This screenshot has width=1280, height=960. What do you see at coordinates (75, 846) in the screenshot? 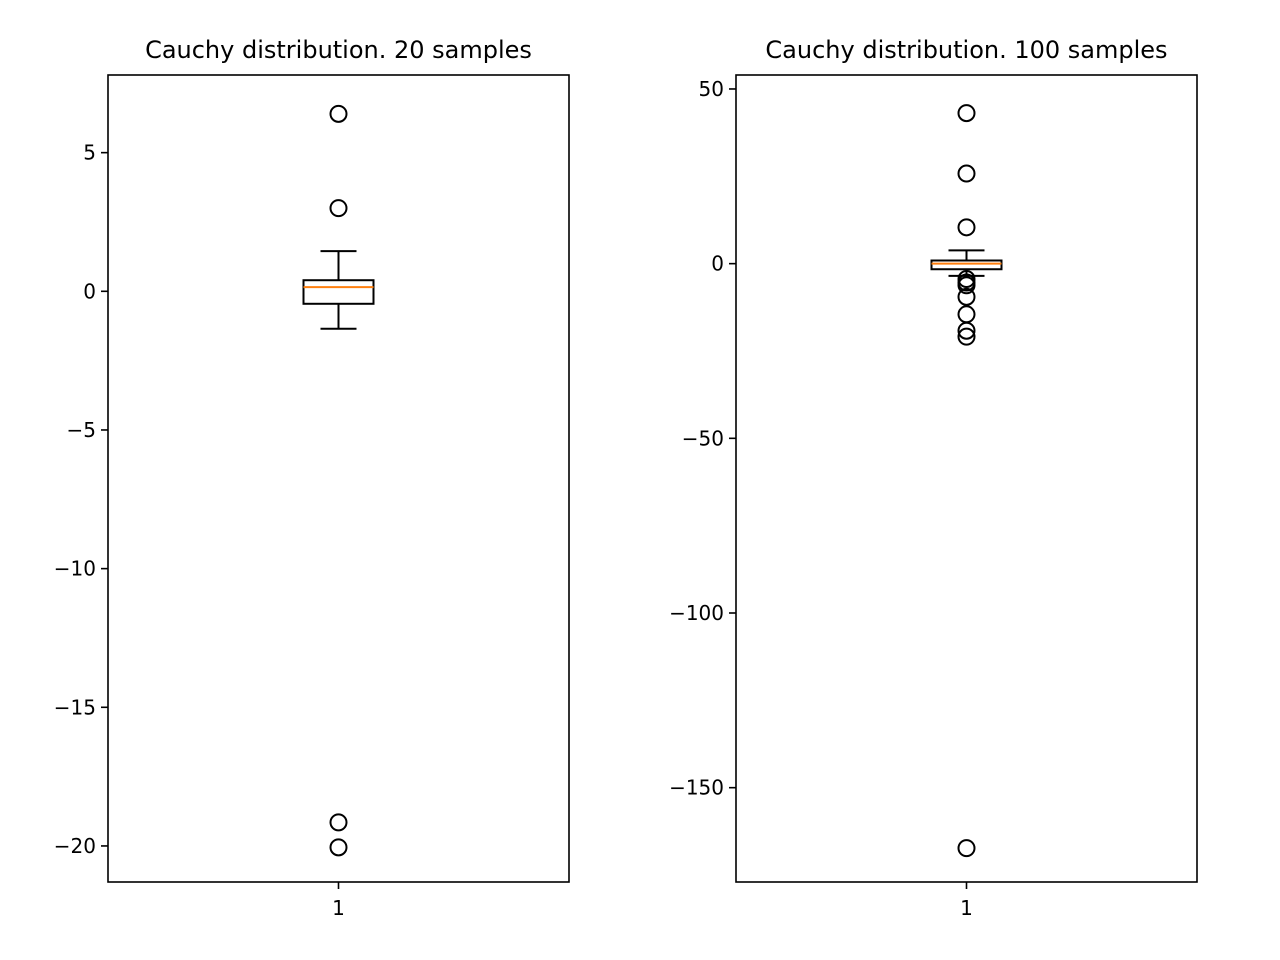
I see `y-tick-label: −20` at bounding box center [75, 846].